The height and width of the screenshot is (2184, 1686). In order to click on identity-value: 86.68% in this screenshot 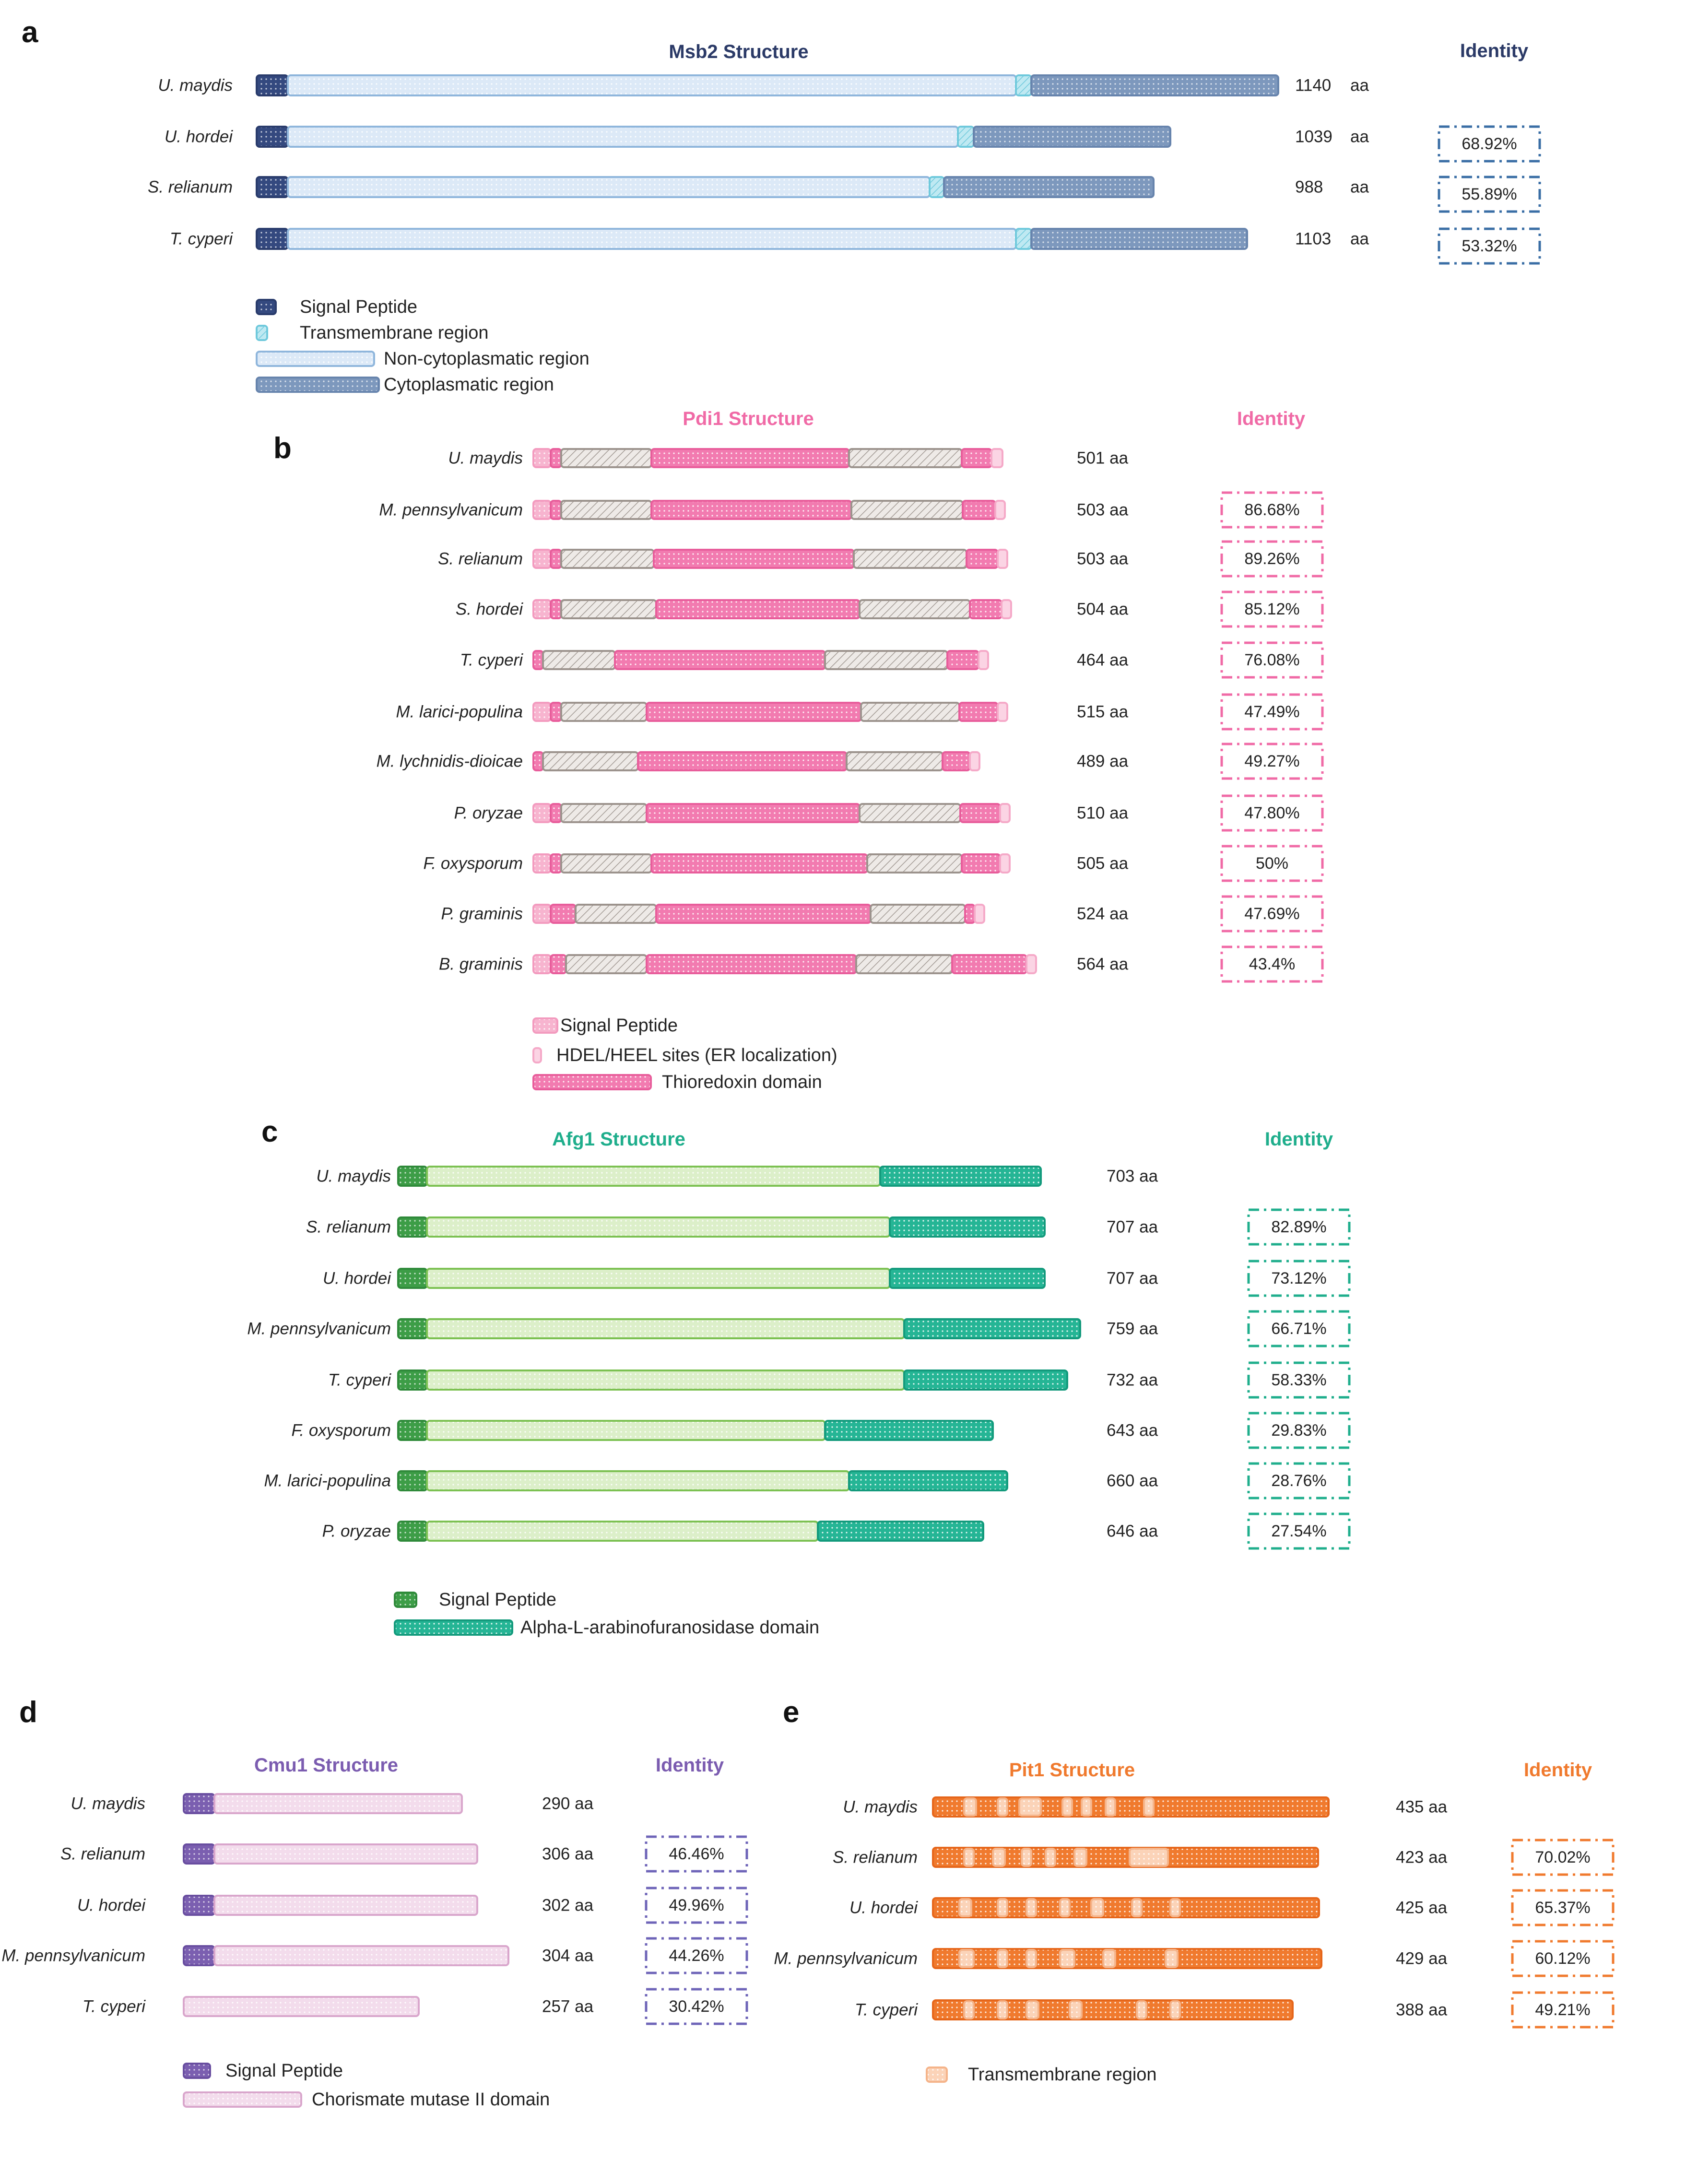, I will do `click(1272, 510)`.